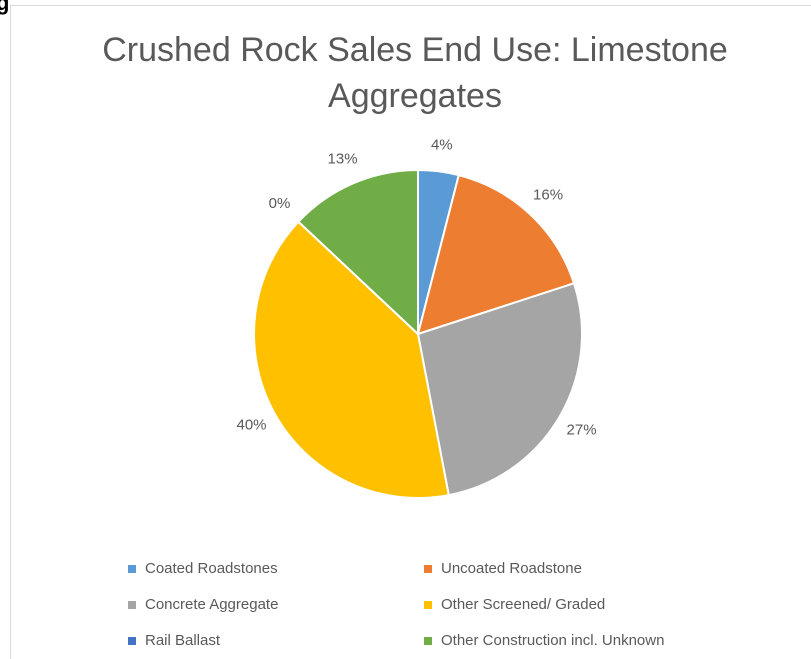 The image size is (811, 659). Describe the element at coordinates (523, 604) in the screenshot. I see `legend-label: Other Screened/ Graded` at that location.